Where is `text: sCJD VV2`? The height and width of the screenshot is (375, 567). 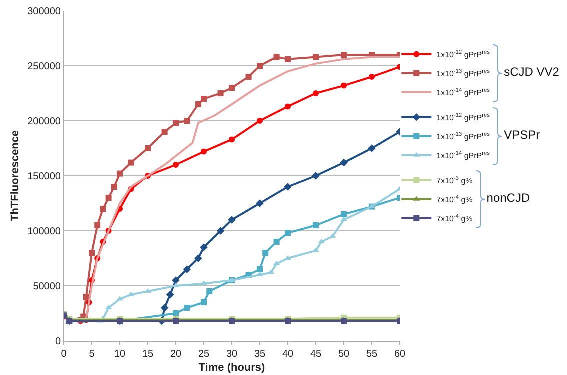 text: sCJD VV2 is located at coordinates (532, 72).